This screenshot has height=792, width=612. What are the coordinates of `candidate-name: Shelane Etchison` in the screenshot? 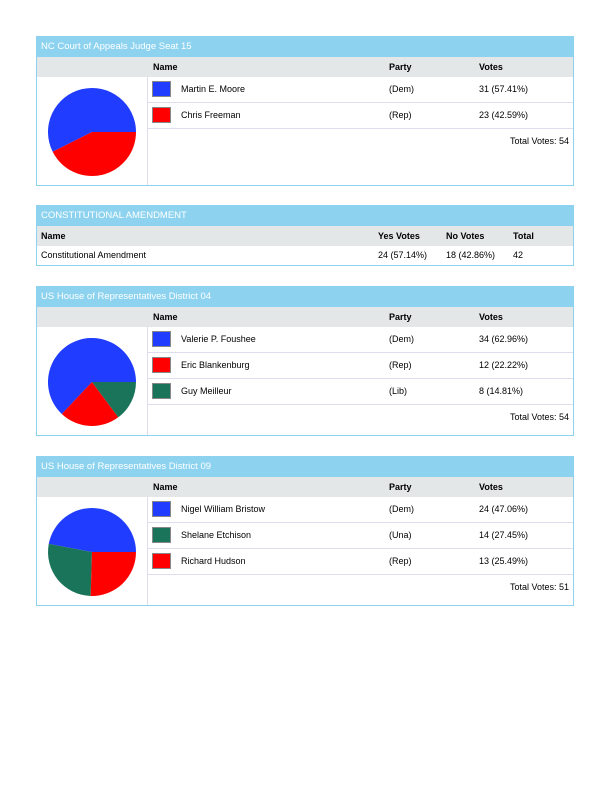 It's located at (216, 535).